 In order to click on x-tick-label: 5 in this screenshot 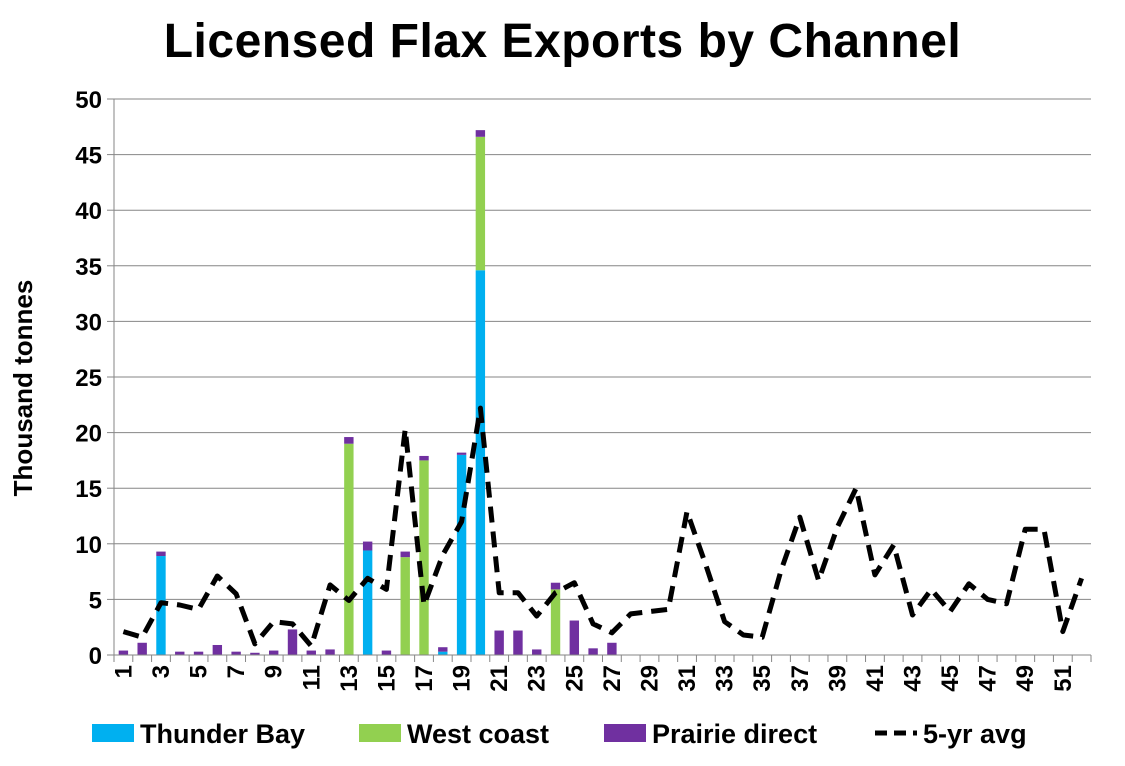, I will do `click(199, 671)`.